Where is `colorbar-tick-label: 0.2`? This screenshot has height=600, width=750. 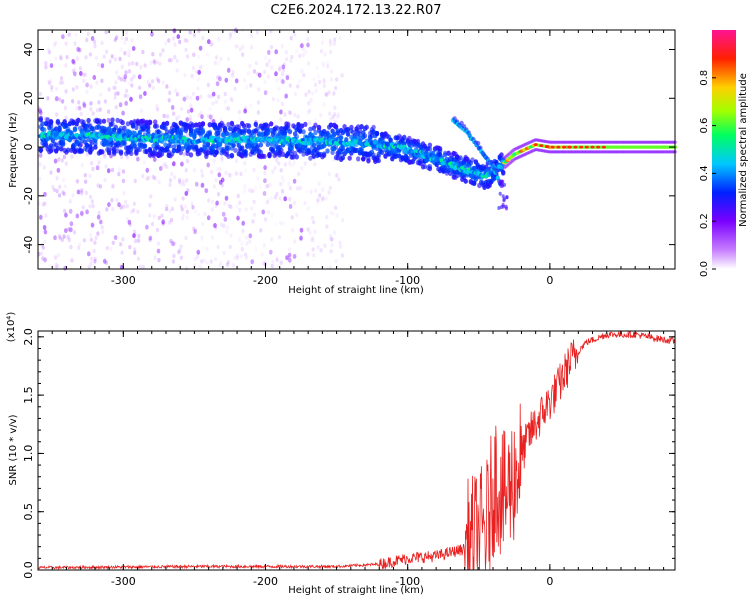
colorbar-tick-label: 0.2 is located at coordinates (704, 221).